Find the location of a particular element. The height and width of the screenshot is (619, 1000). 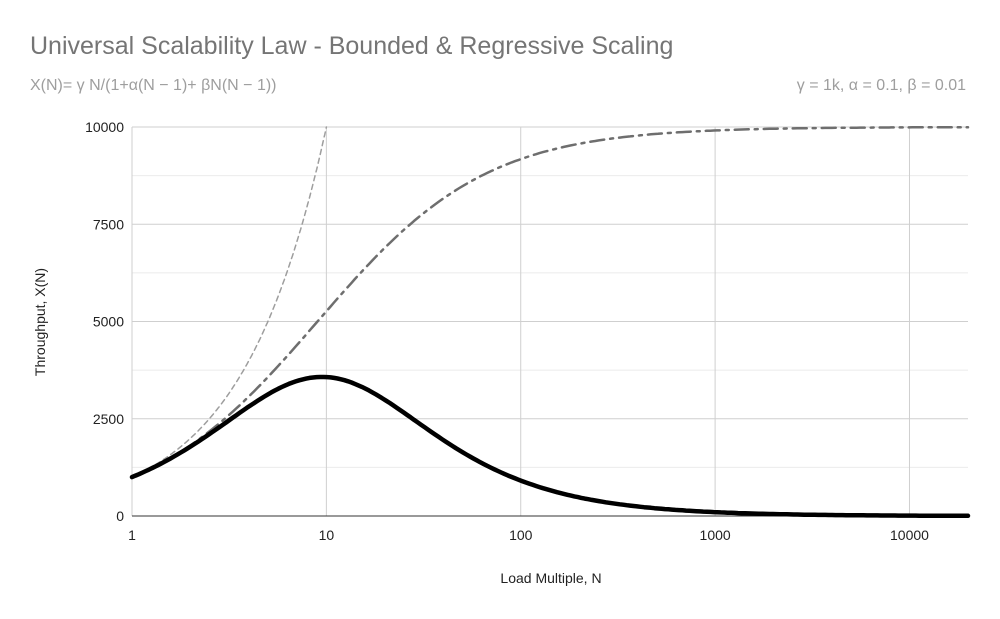

chart-subtitle-formula: X(N)= γ N/(1+α(N − 1)+ βN(N − 1)) is located at coordinates (153, 85).